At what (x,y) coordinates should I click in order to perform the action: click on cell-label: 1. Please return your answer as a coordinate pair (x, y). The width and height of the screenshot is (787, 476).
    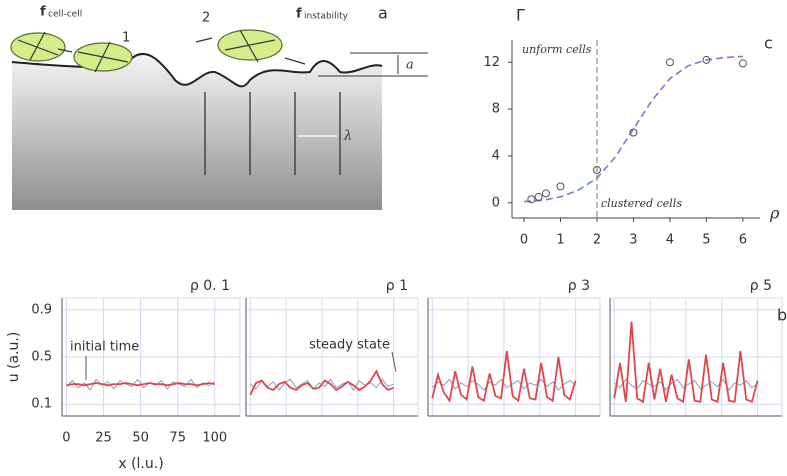
    Looking at the image, I should click on (126, 38).